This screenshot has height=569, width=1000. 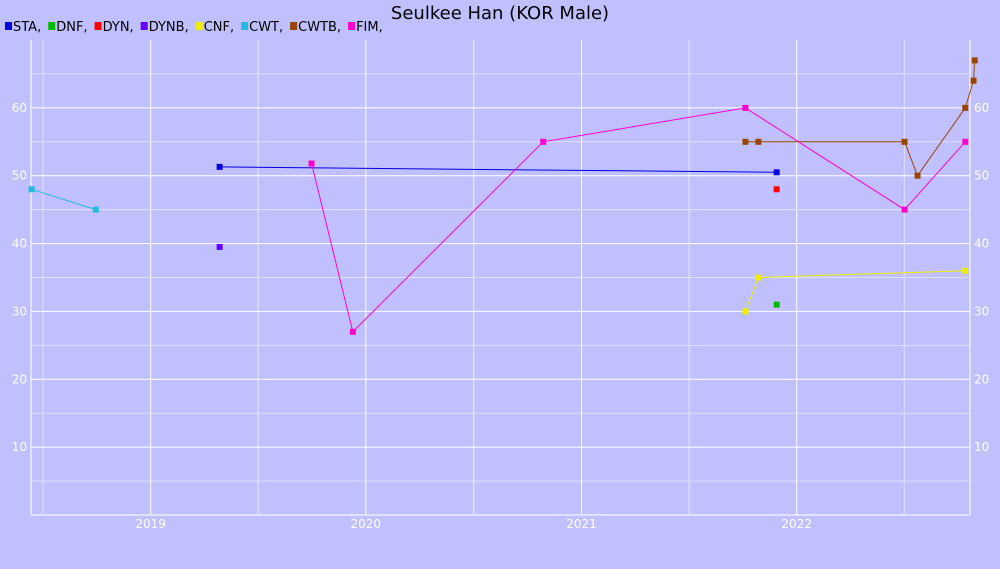 What do you see at coordinates (294, 26) in the screenshot?
I see `legend-swatch-cwtb` at bounding box center [294, 26].